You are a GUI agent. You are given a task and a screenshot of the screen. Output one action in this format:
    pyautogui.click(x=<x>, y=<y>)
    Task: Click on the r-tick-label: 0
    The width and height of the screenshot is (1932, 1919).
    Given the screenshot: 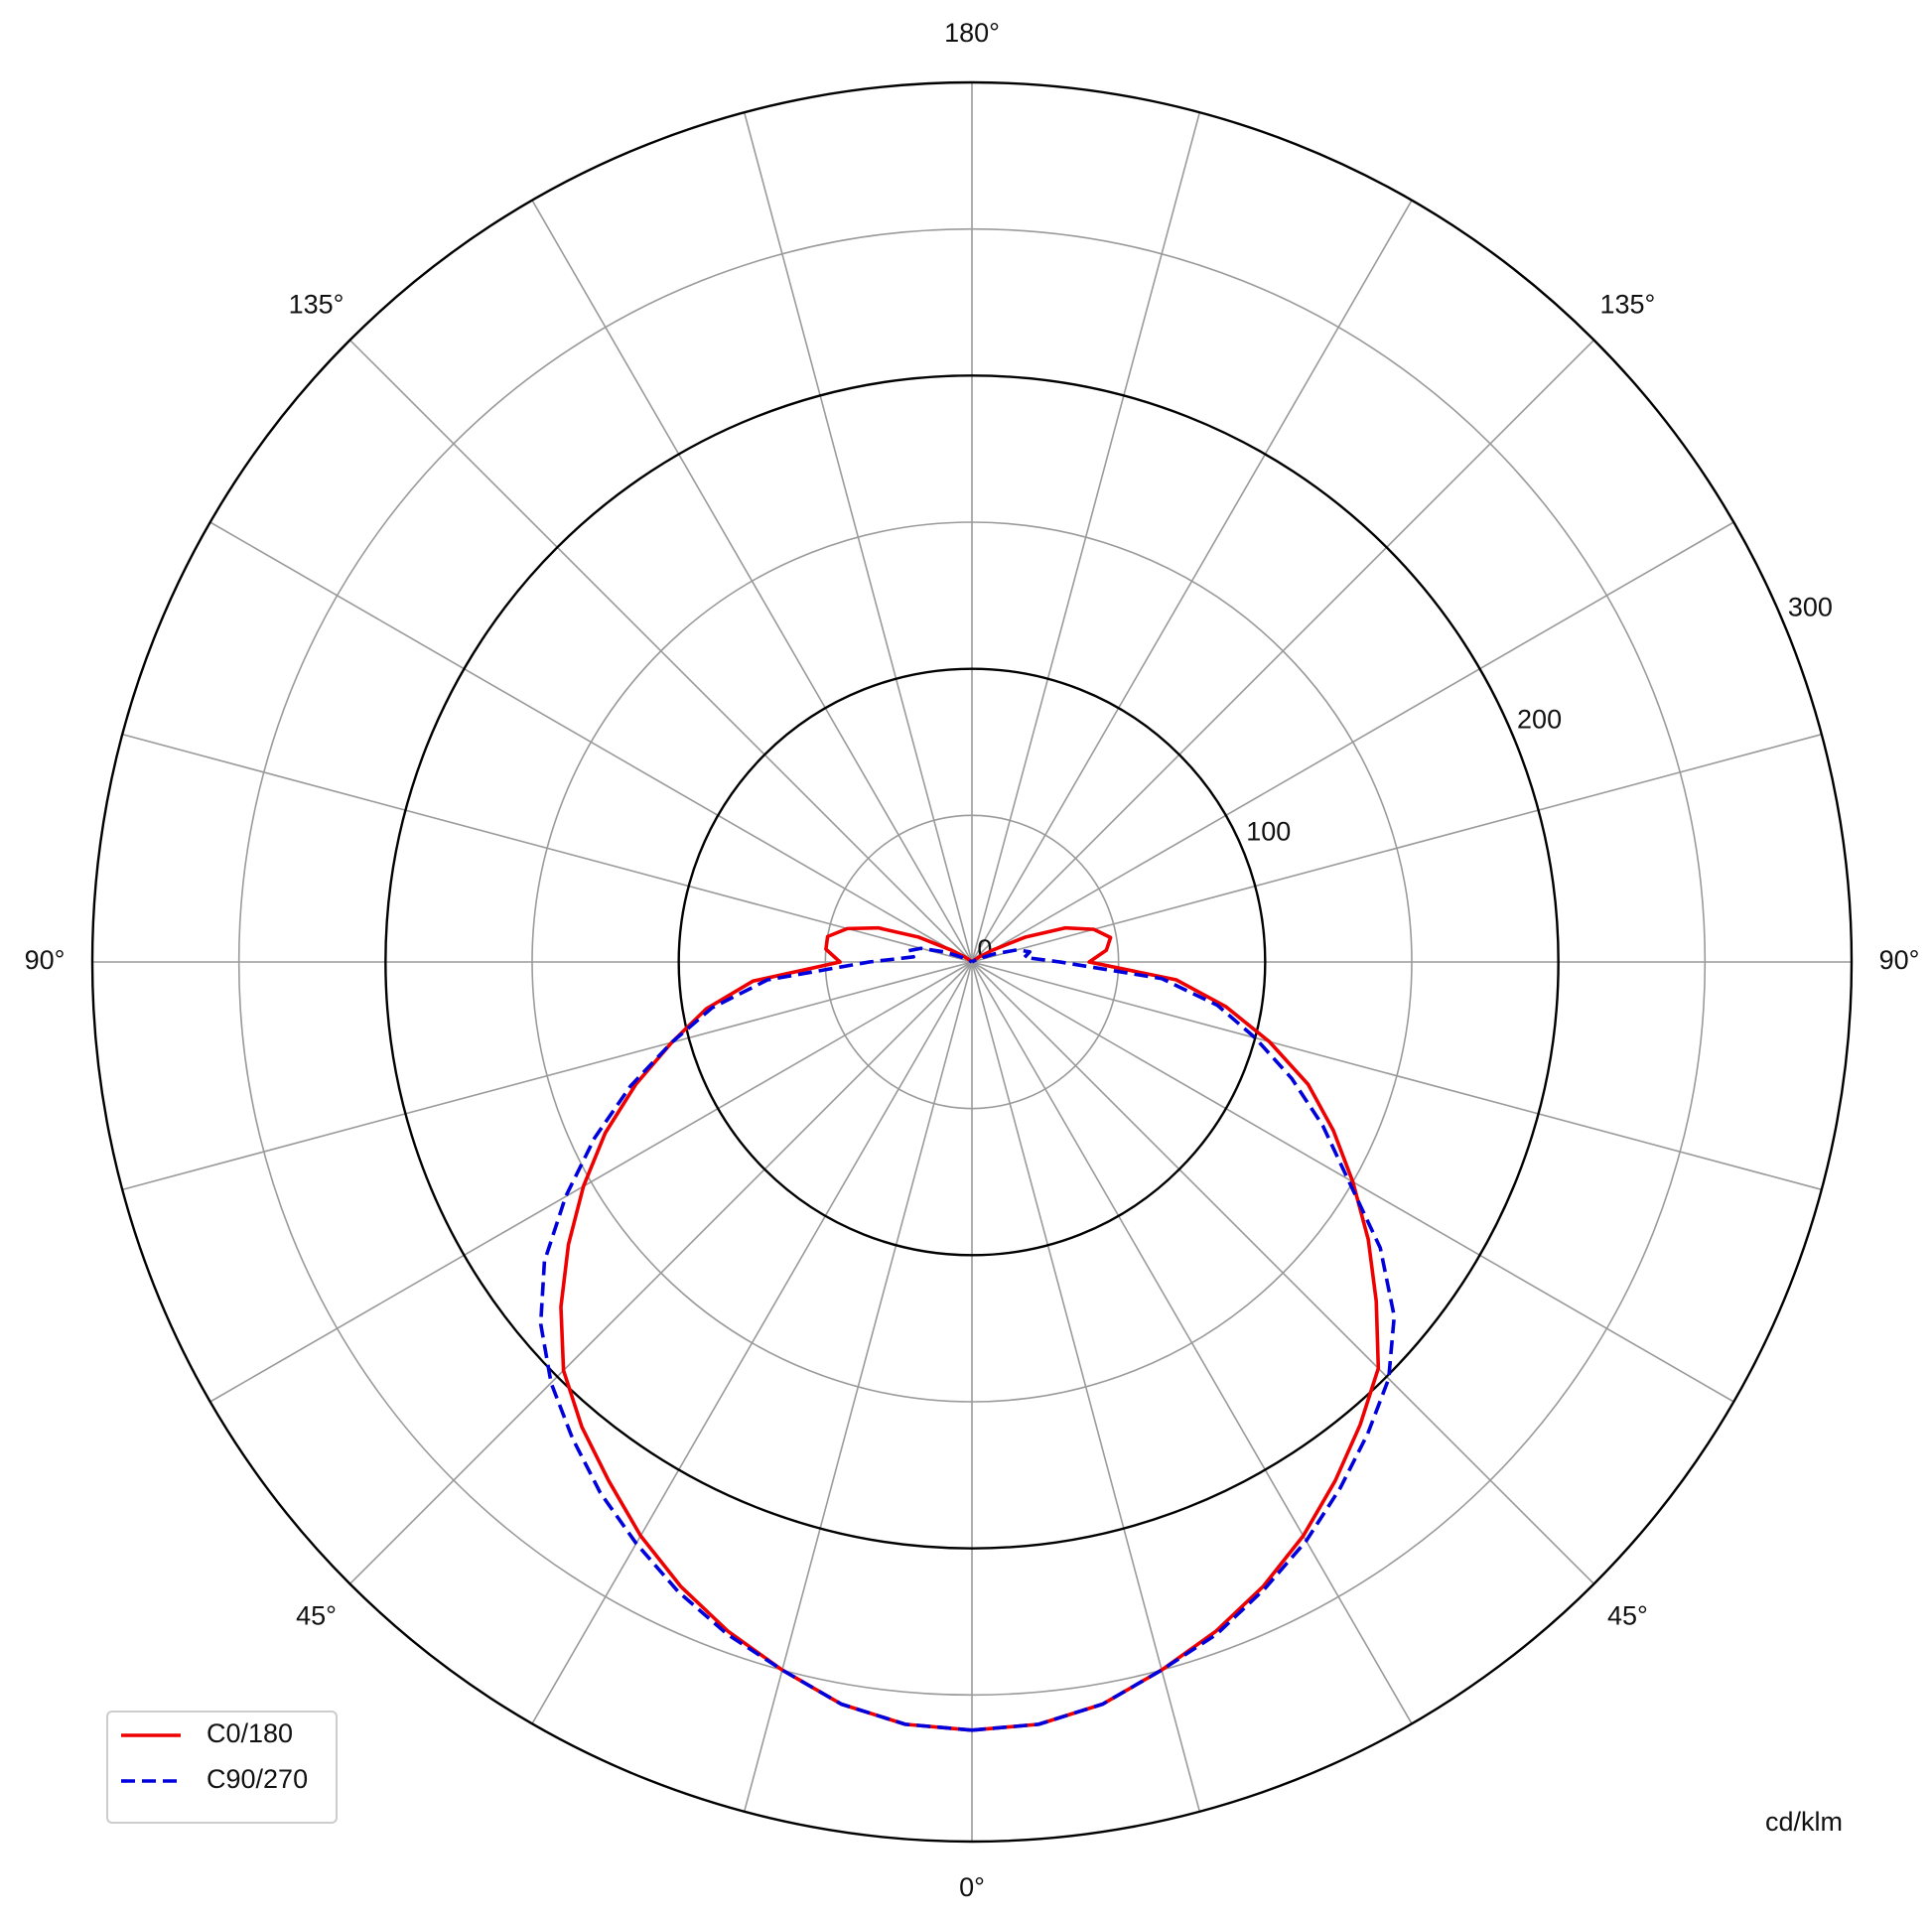 What is the action you would take?
    pyautogui.click(x=984, y=949)
    